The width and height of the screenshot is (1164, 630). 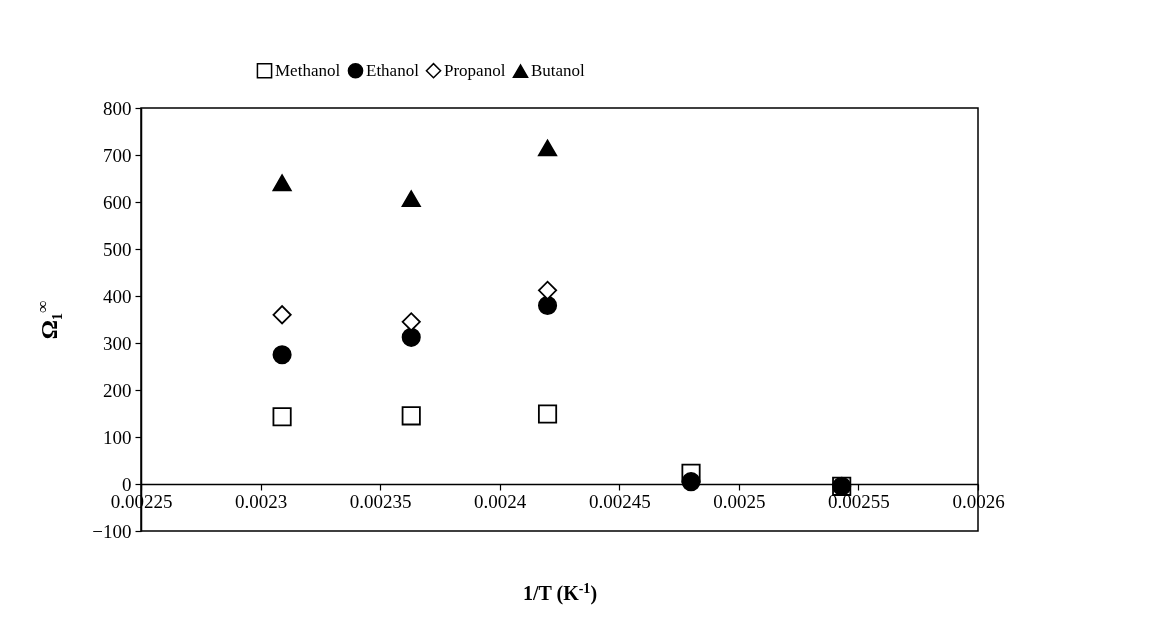 What do you see at coordinates (117, 437) in the screenshot?
I see `y-tick-label: 100` at bounding box center [117, 437].